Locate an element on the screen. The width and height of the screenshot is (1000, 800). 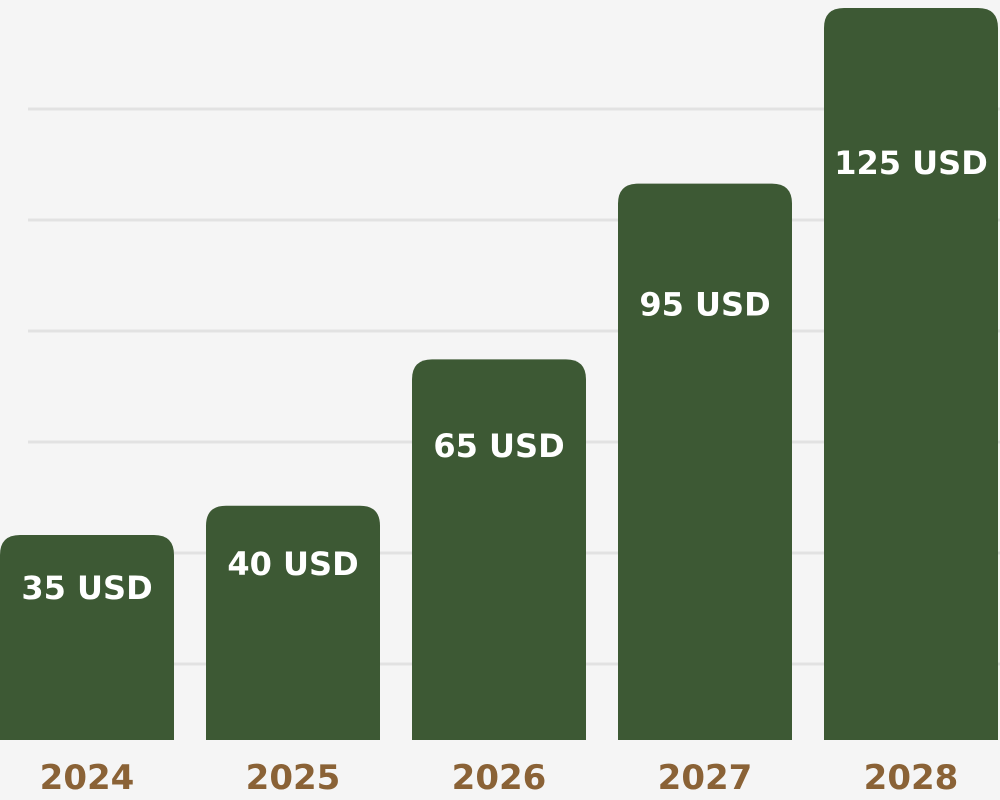
bar-value-label: 40 USD is located at coordinates (292, 564).